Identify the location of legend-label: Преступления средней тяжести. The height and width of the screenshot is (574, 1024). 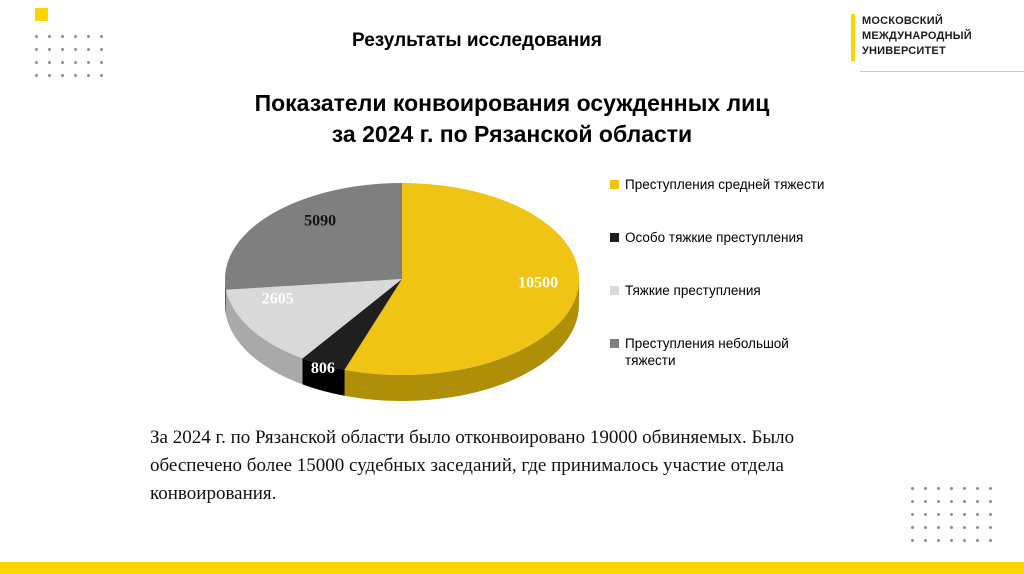
(725, 184).